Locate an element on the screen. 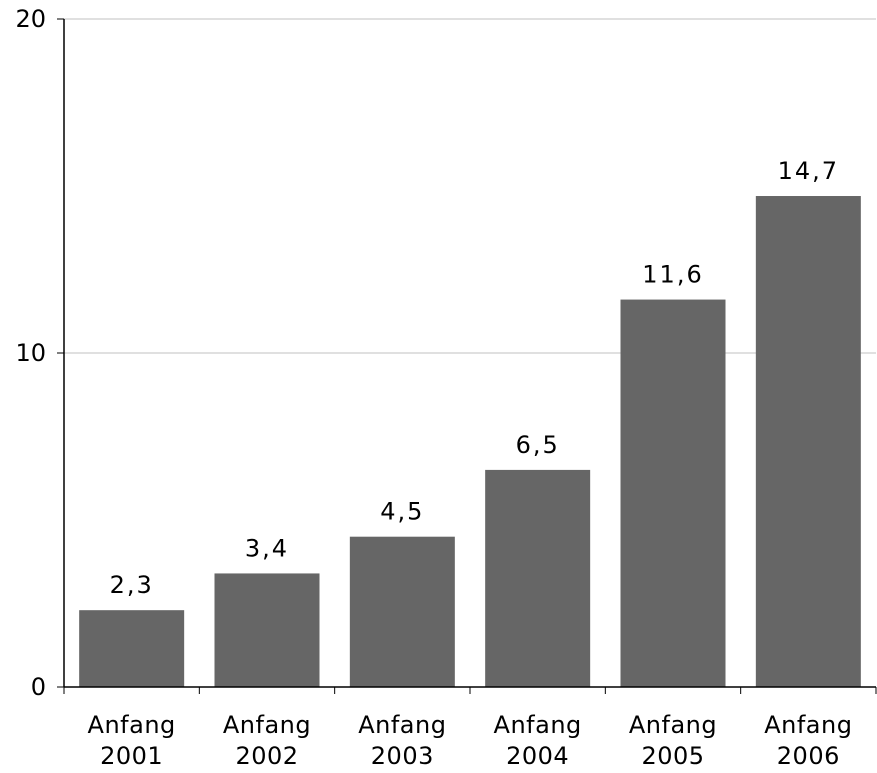 The width and height of the screenshot is (877, 773). x-tick-label: Anfang 2006 is located at coordinates (808, 740).